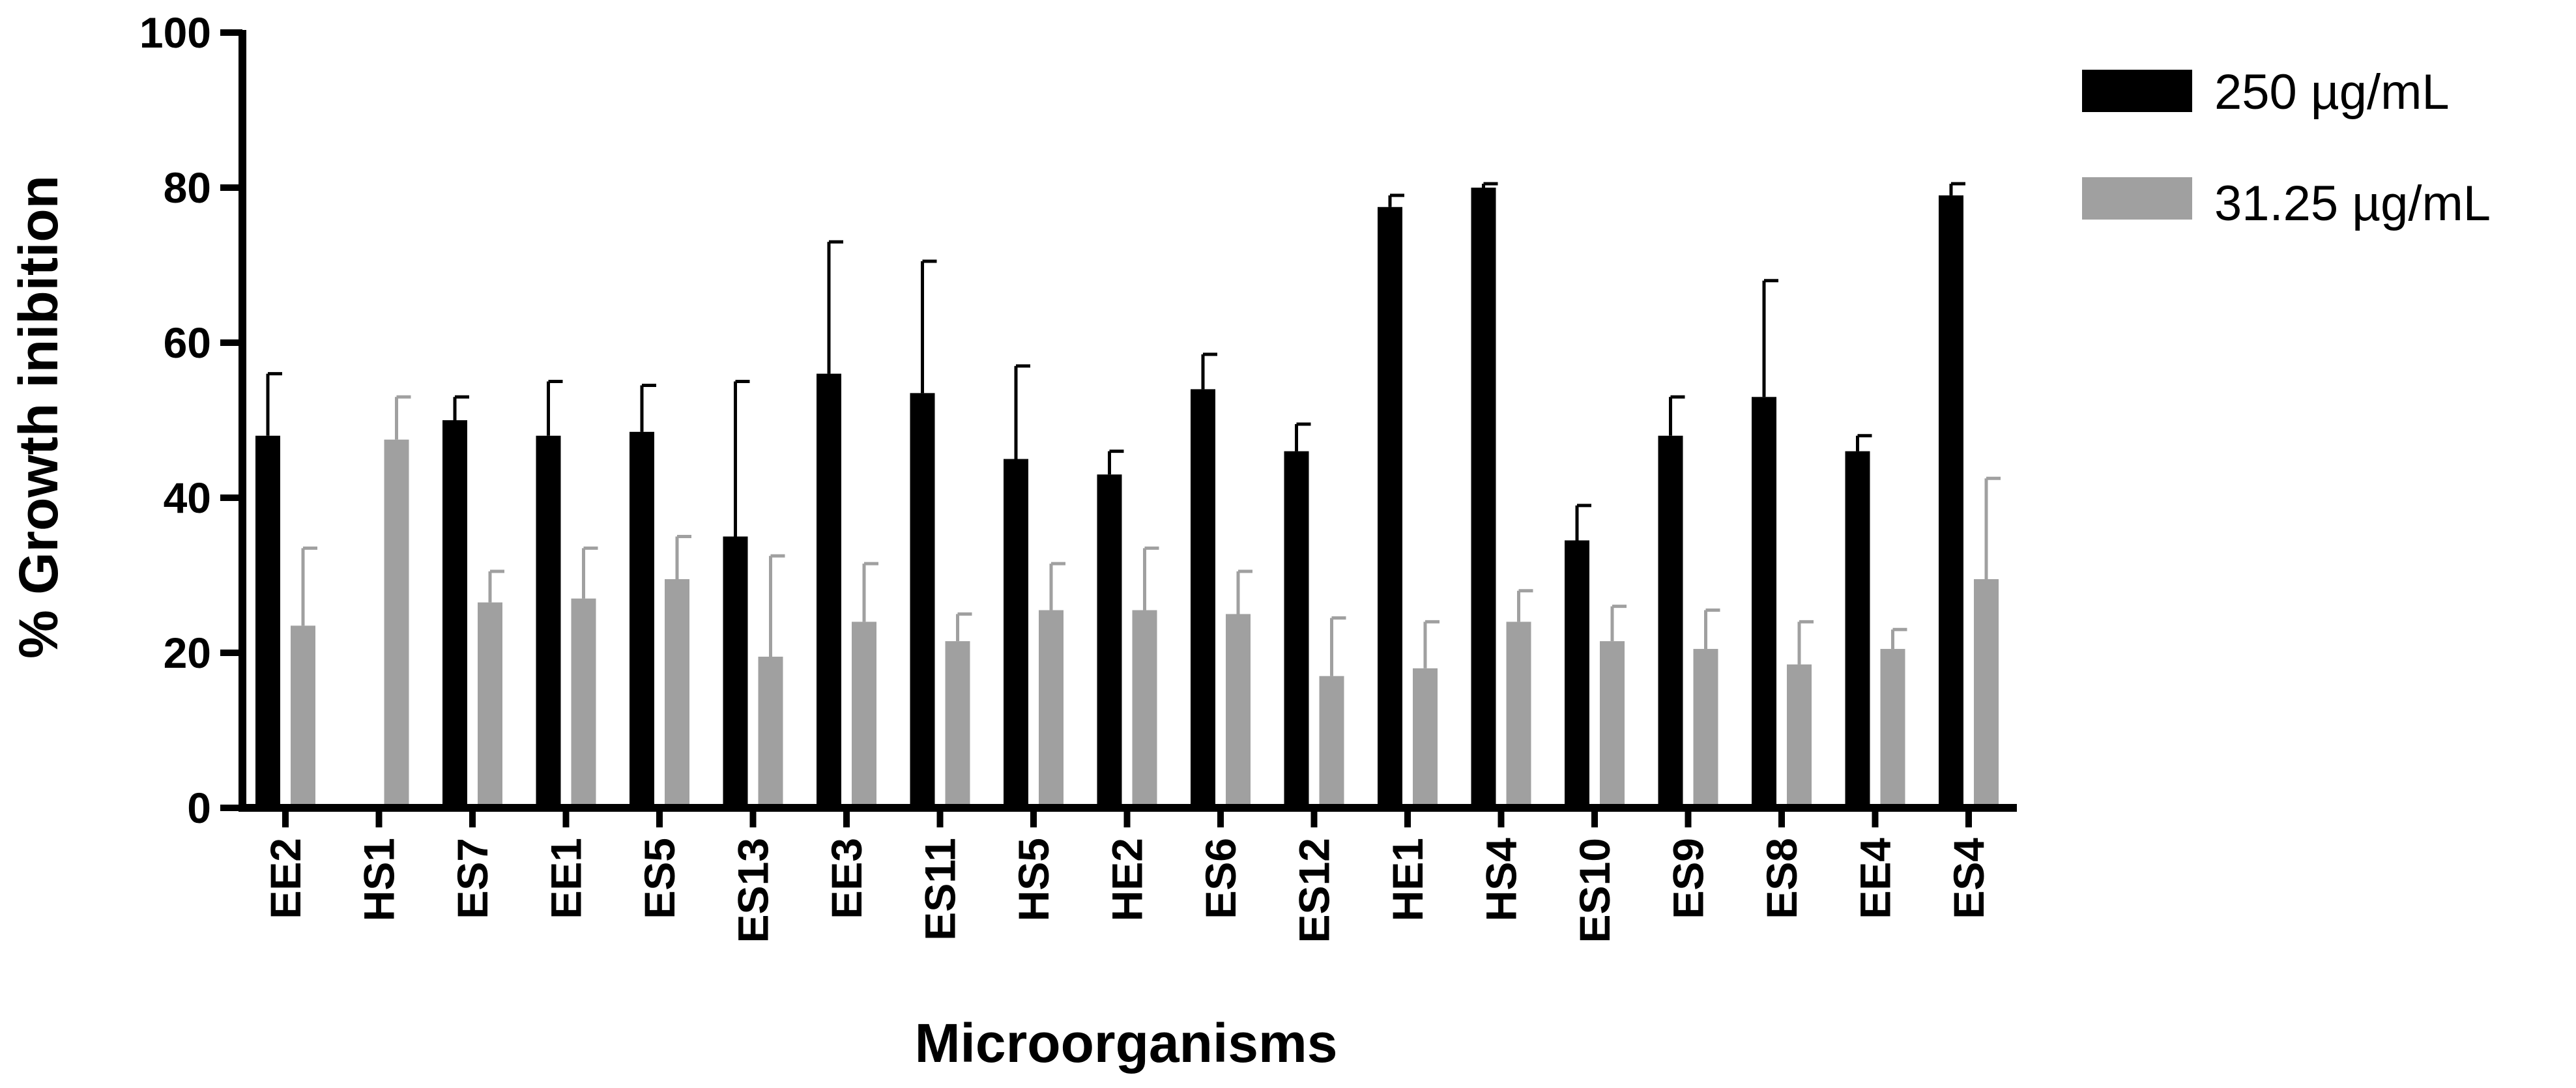 This screenshot has height=1088, width=2576. What do you see at coordinates (38, 417) in the screenshot?
I see `y-axis-title: % Growth inibition` at bounding box center [38, 417].